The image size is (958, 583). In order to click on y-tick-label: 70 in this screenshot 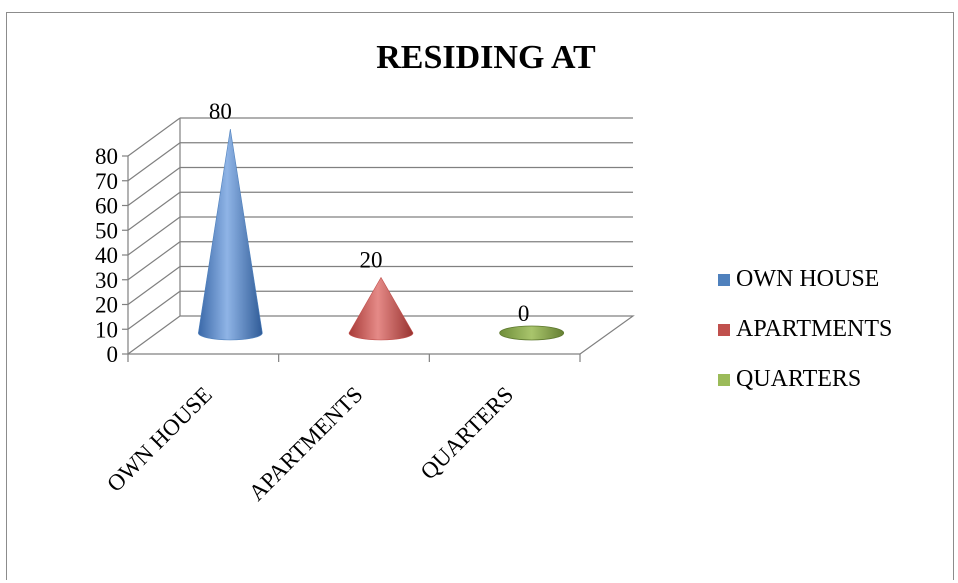, I will do `click(106, 181)`.